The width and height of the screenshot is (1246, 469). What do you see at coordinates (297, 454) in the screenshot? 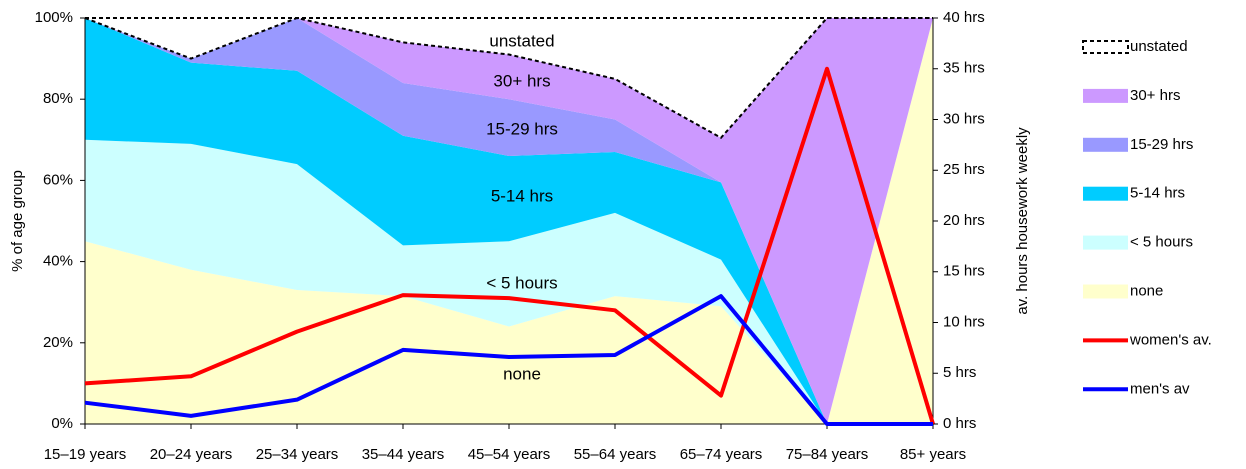
I see `x-tick-label: 25–34 years` at bounding box center [297, 454].